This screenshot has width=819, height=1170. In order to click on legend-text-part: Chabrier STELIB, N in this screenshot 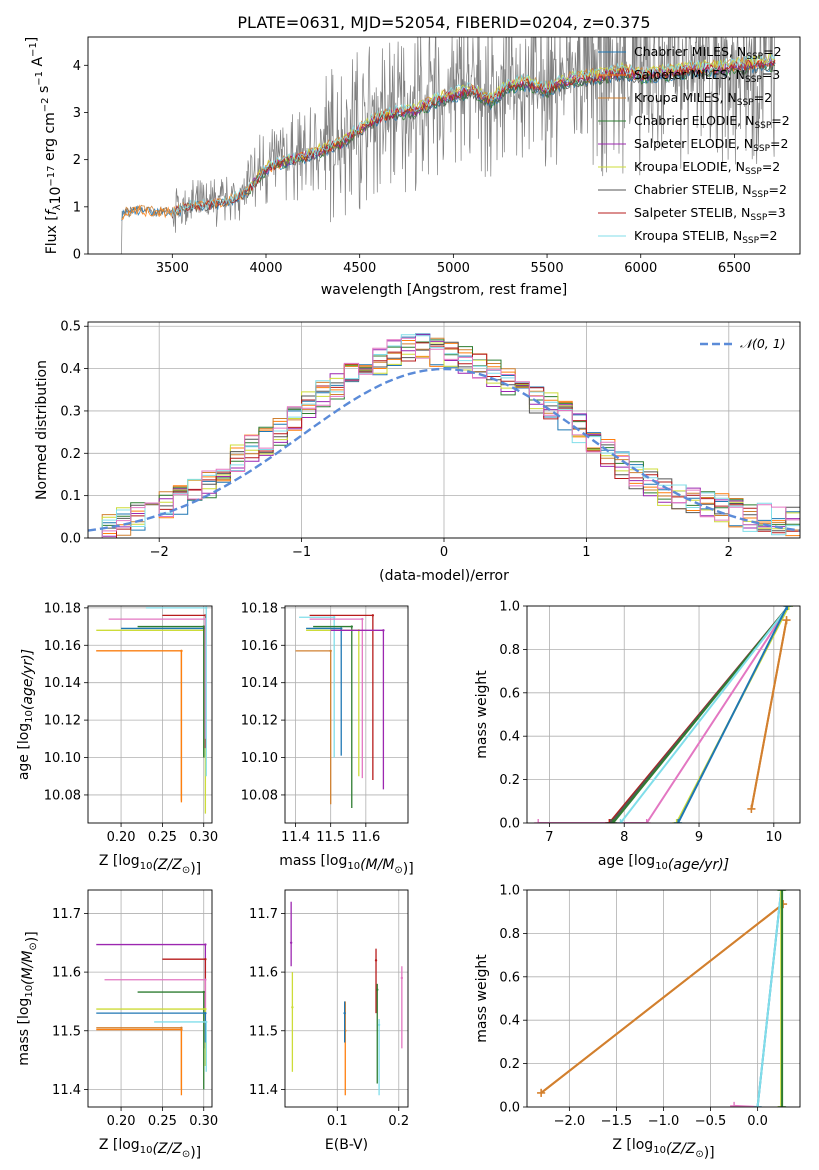, I will do `click(693, 189)`.